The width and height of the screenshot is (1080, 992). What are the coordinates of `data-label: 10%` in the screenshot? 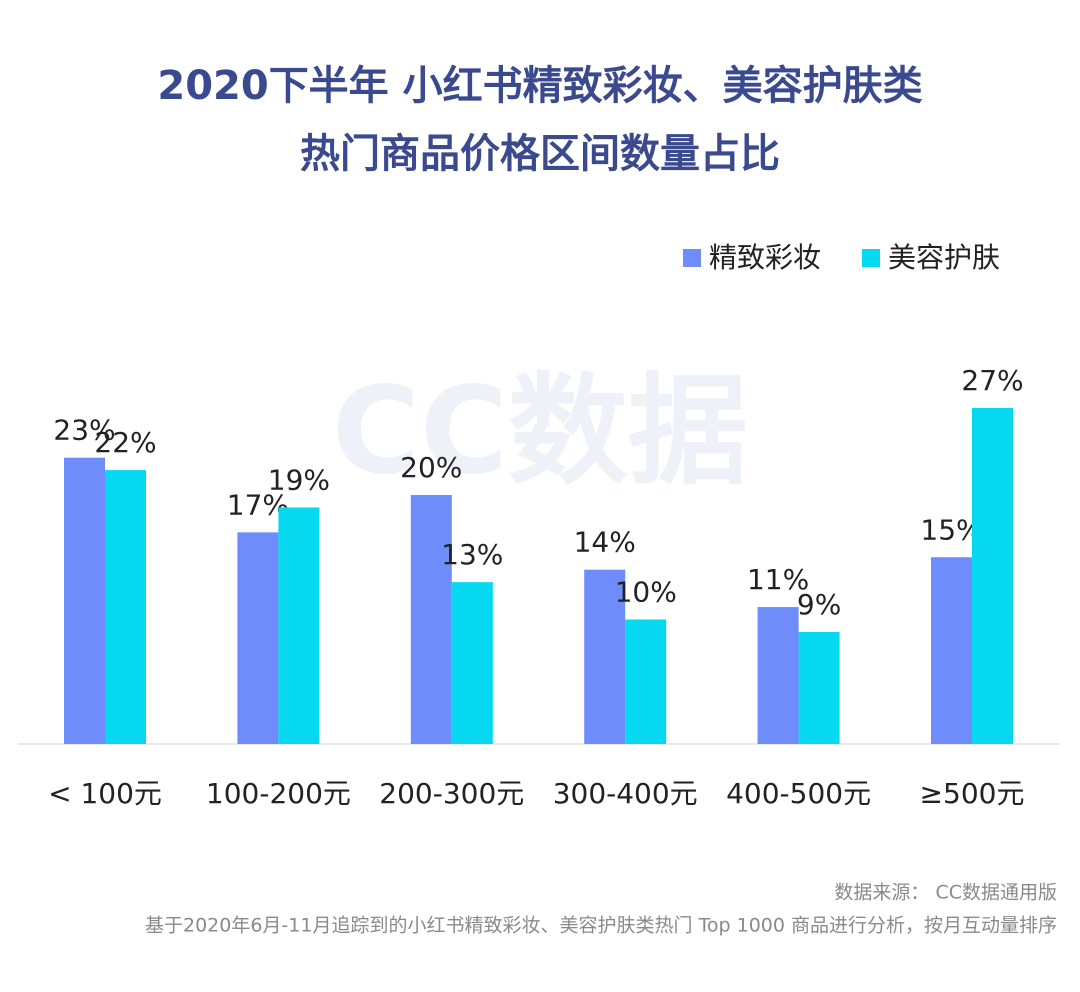 It's located at (646, 592).